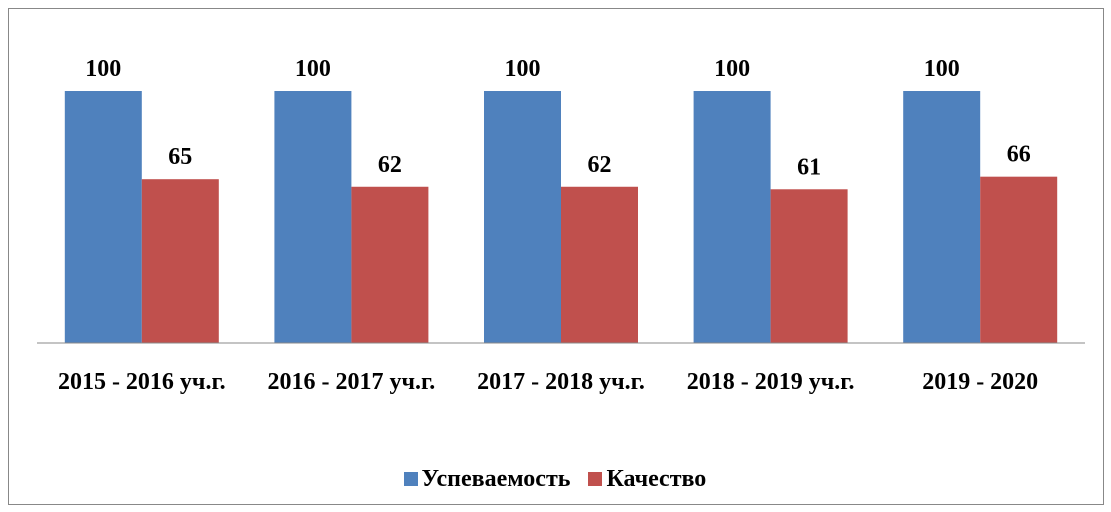 The width and height of the screenshot is (1111, 512). What do you see at coordinates (561, 382) in the screenshot?
I see `x-tick-label: 2017 - 2018 уч.г.` at bounding box center [561, 382].